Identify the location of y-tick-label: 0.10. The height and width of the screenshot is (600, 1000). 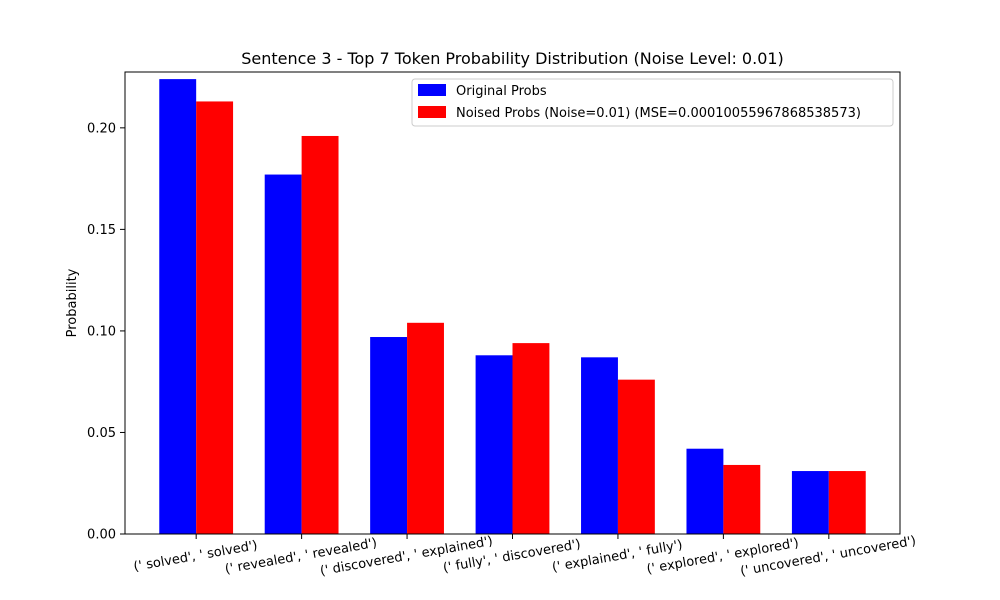
(101, 331).